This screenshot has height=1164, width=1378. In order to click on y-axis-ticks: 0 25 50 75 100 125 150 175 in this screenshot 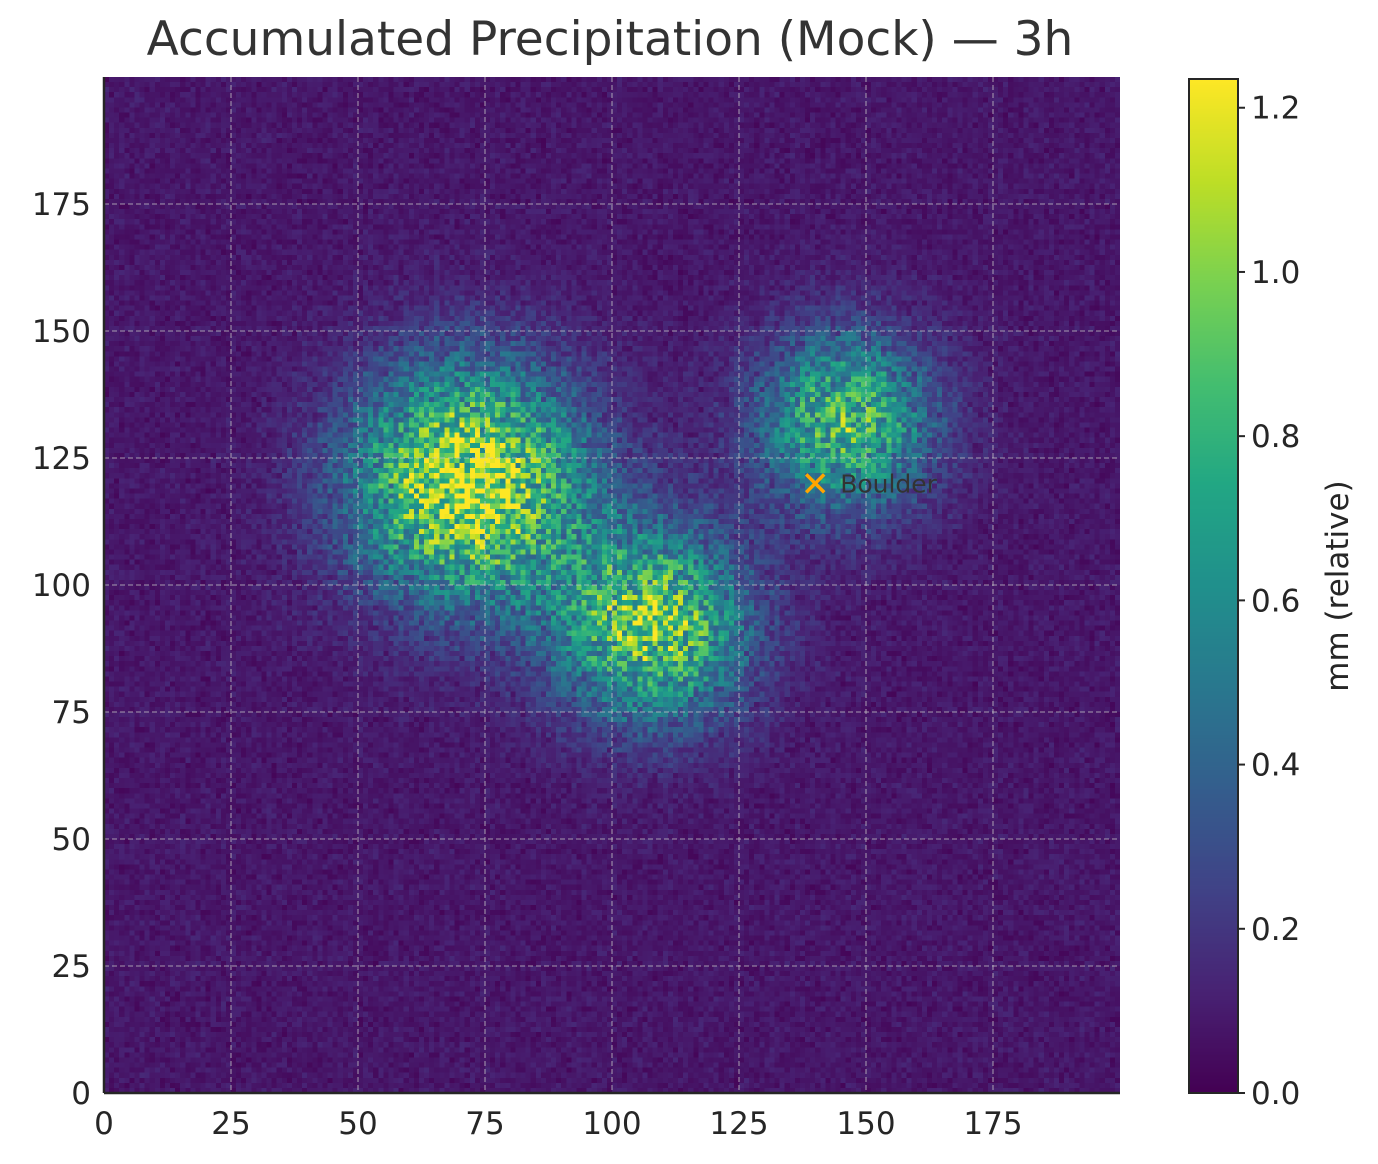, I will do `click(61, 649)`.